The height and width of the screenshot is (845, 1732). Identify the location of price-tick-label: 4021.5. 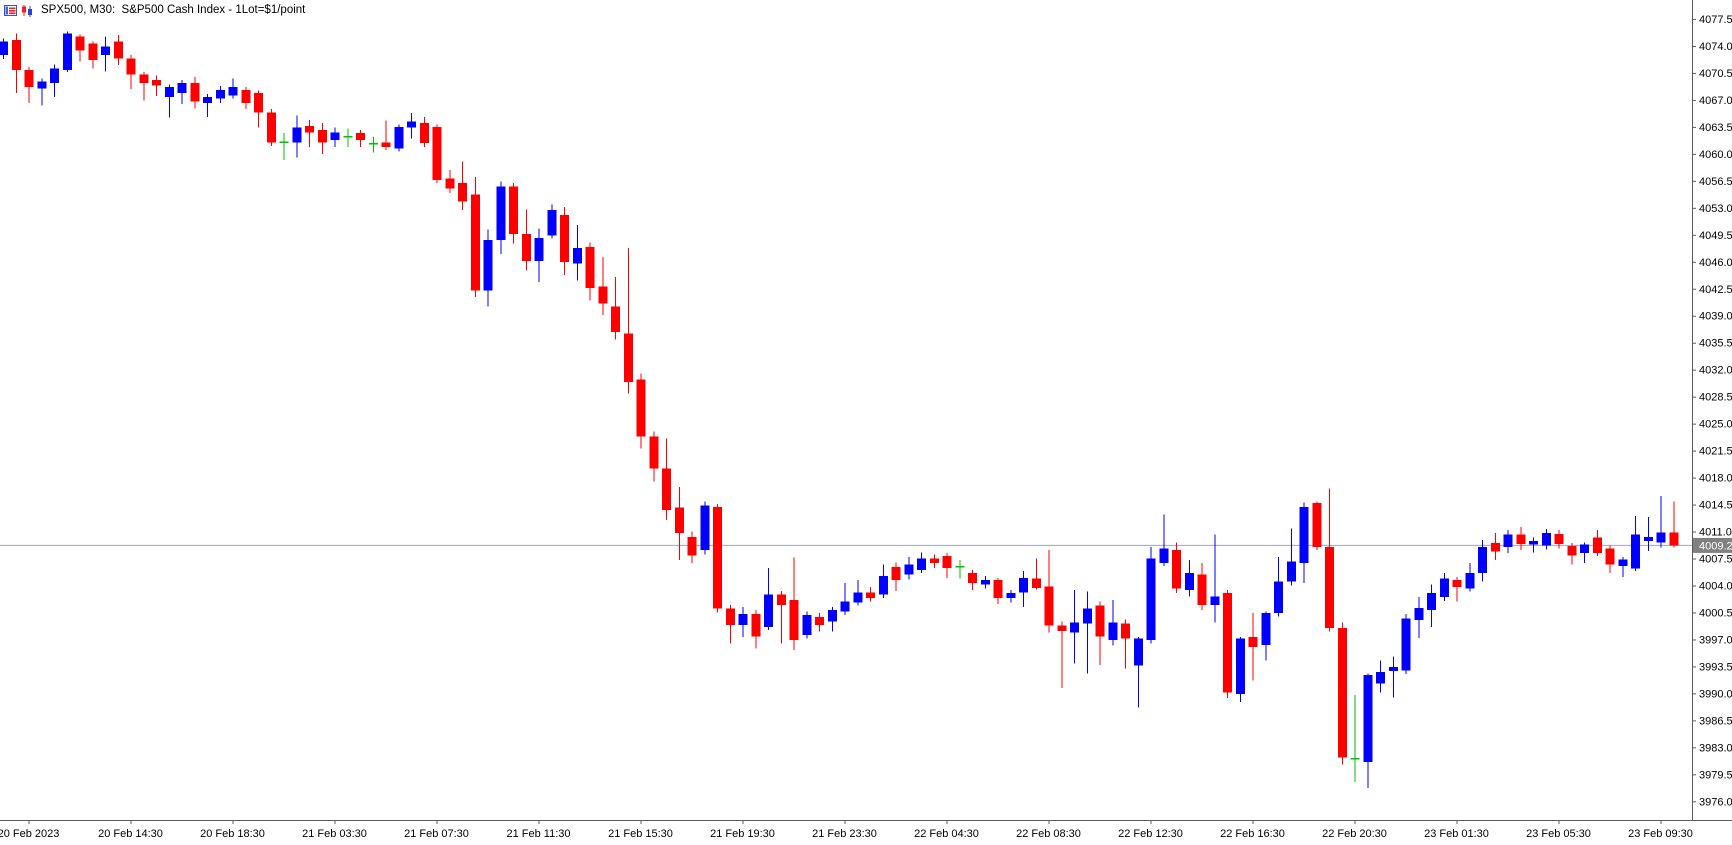
(1715, 452).